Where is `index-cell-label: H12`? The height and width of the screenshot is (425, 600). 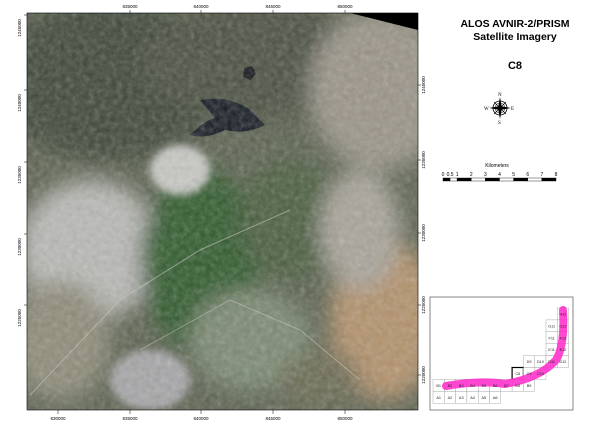 index-cell-label: H12 is located at coordinates (562, 314).